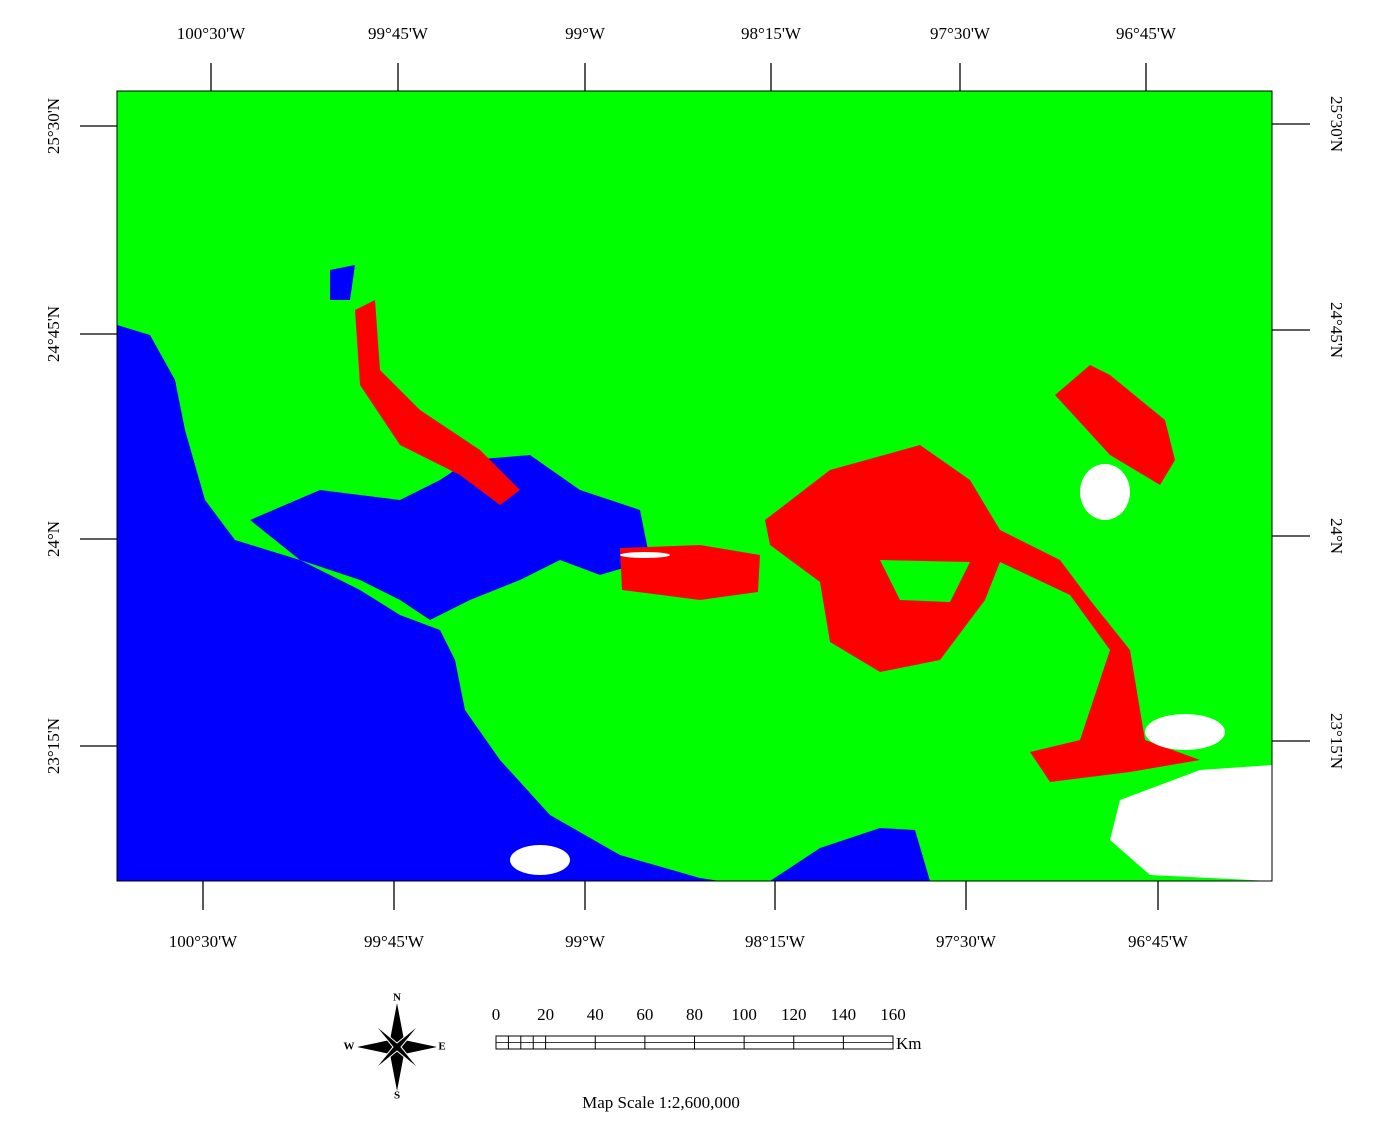  What do you see at coordinates (707, 1029) in the screenshot?
I see `scale-bar: 0 20 40 60 80 100 120 140 160 Km` at bounding box center [707, 1029].